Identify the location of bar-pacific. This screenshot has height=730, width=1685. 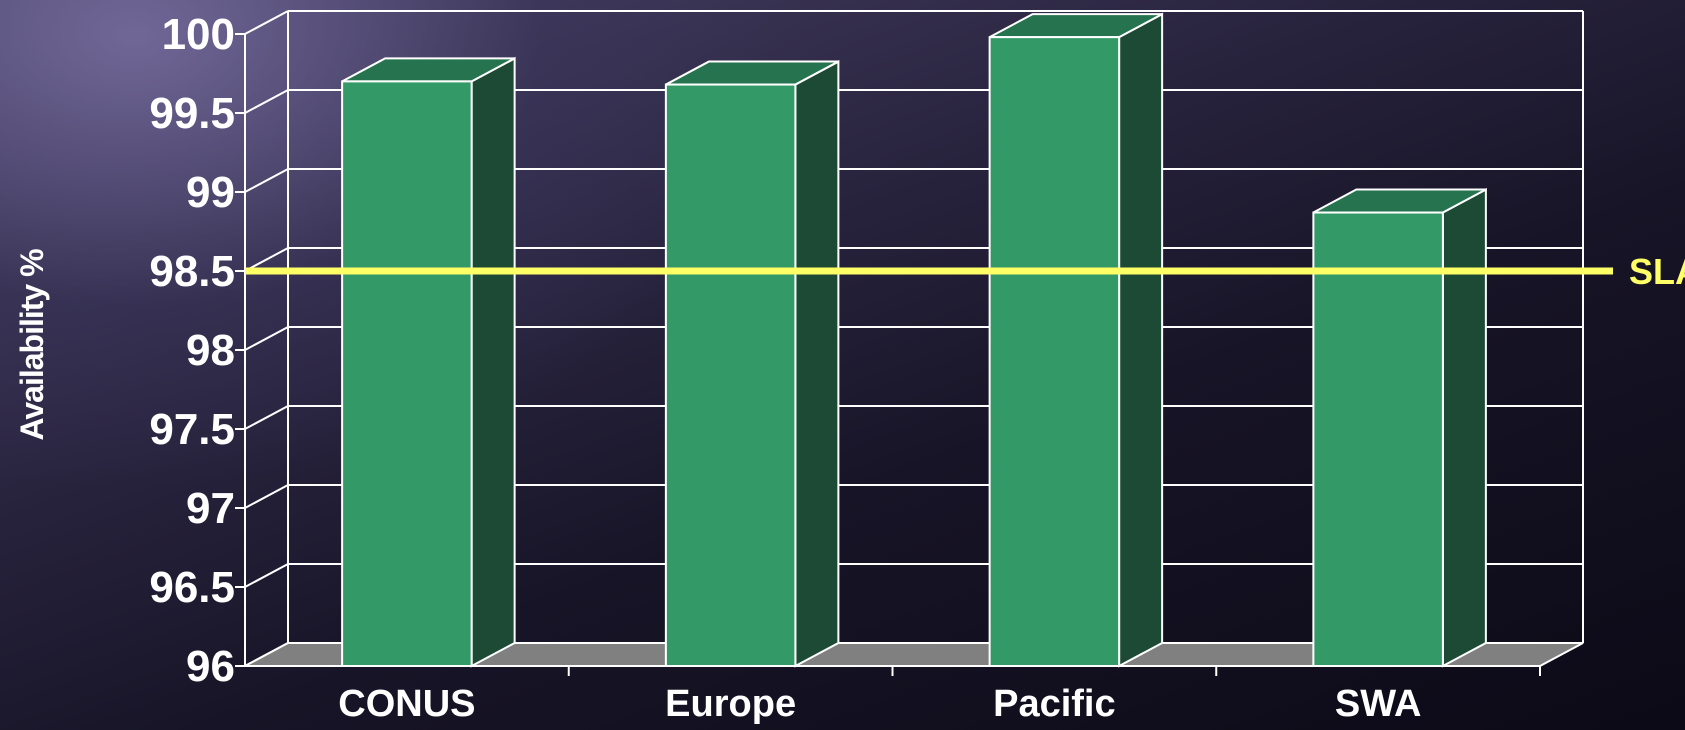
(1076, 340).